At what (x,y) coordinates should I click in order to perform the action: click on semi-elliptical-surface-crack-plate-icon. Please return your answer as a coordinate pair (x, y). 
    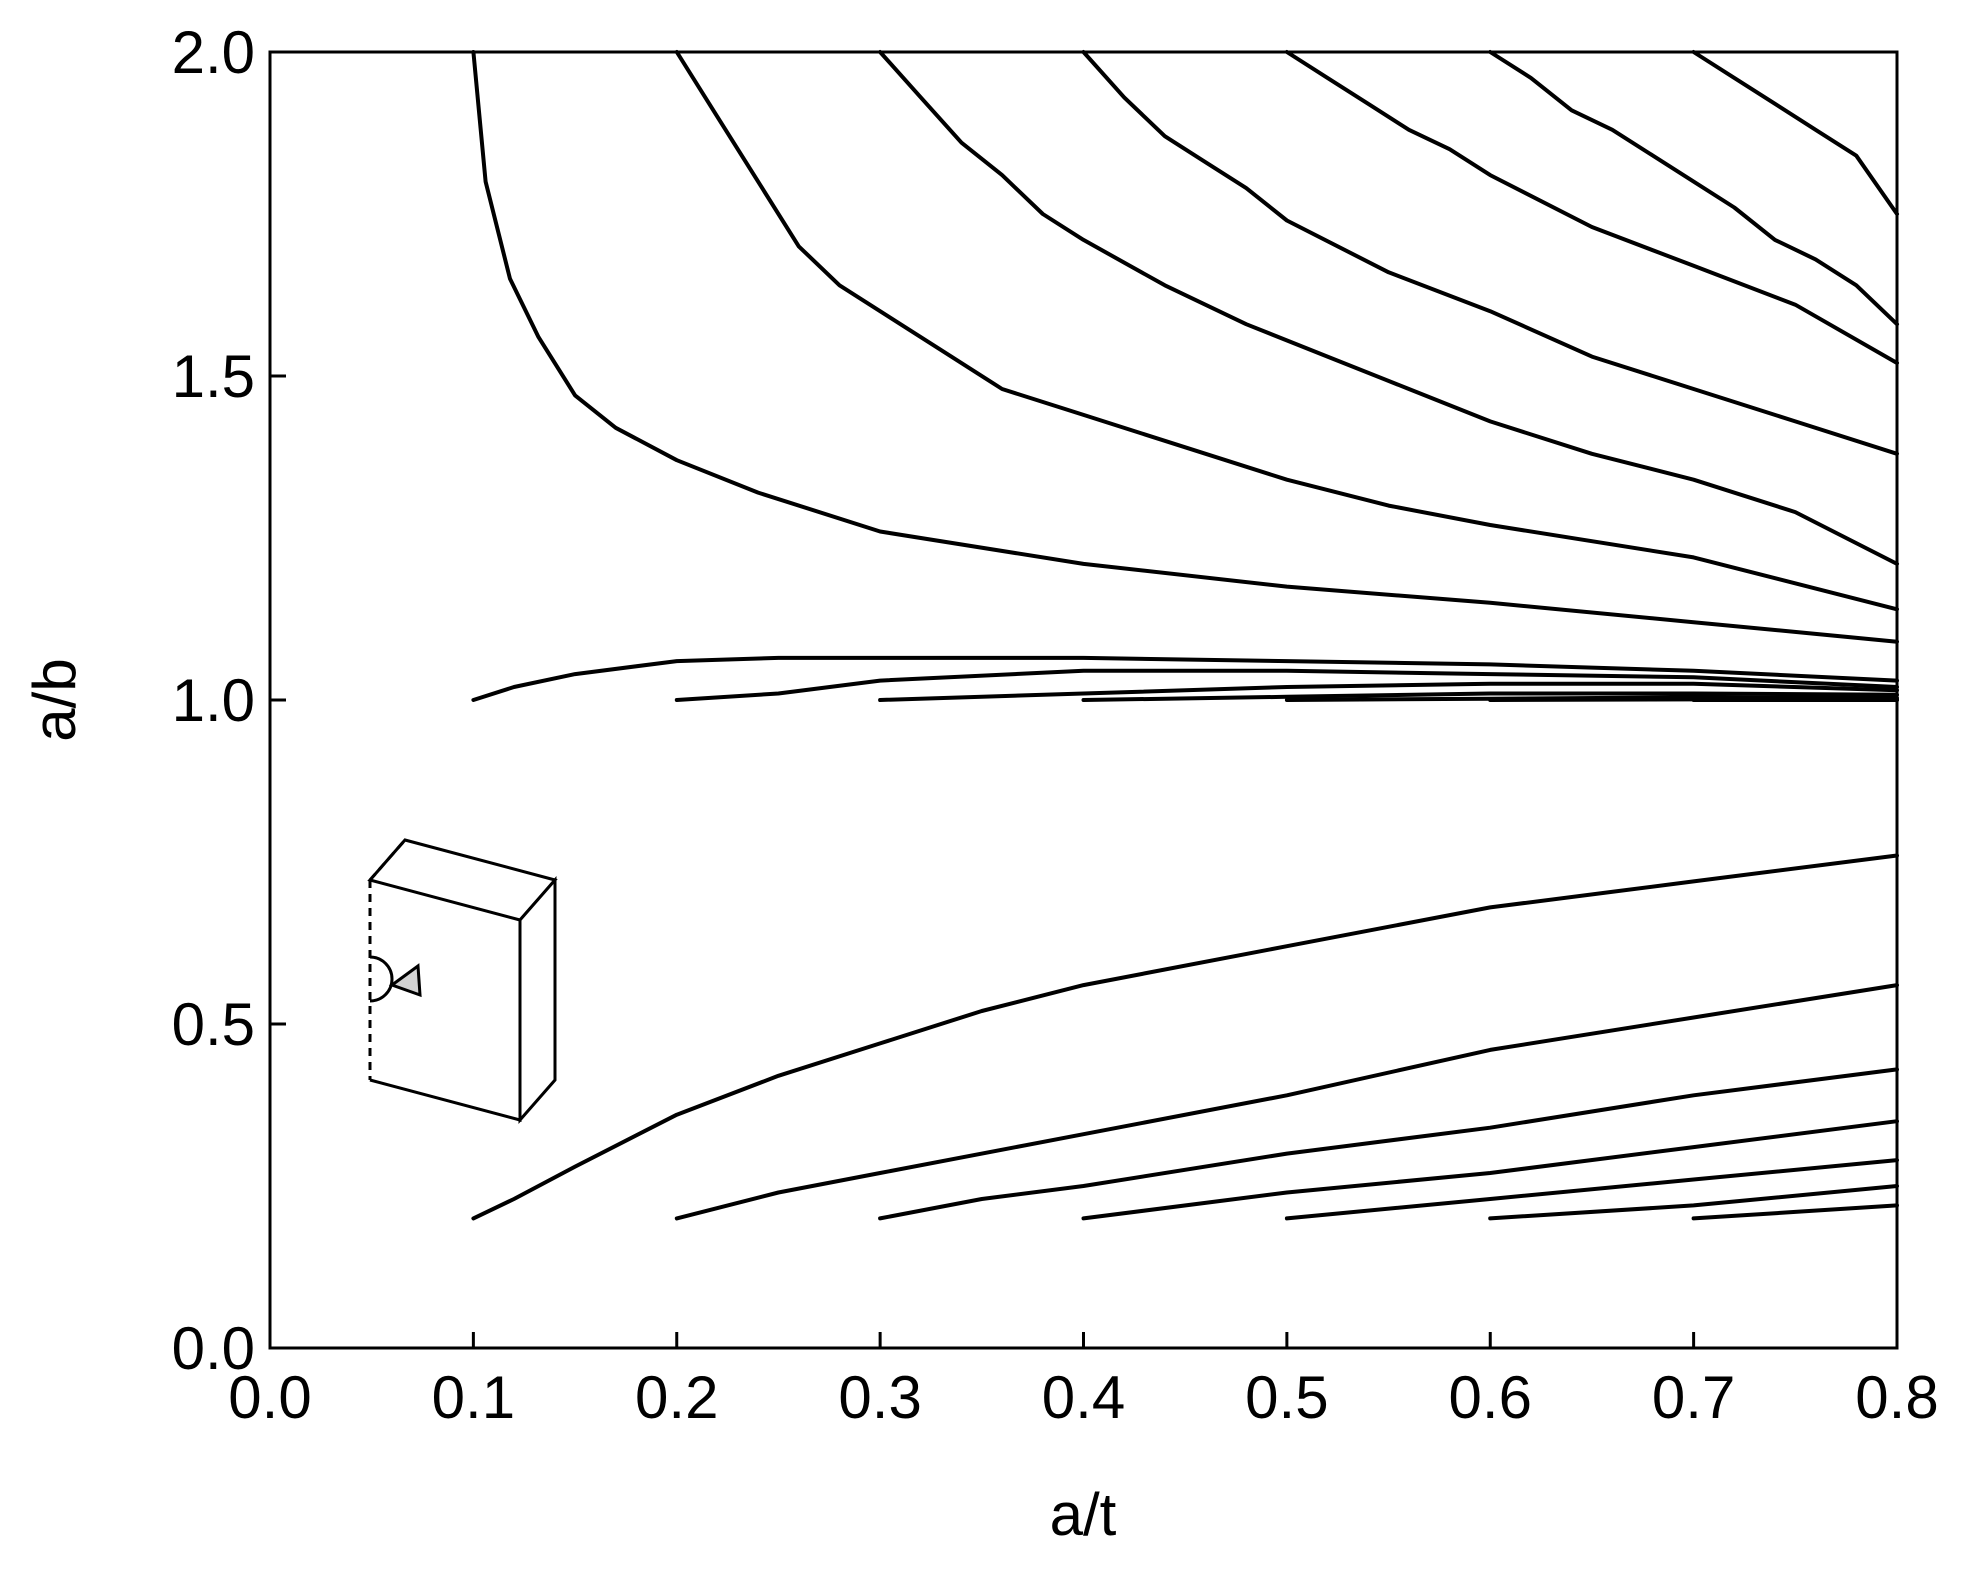
    Looking at the image, I should click on (462, 981).